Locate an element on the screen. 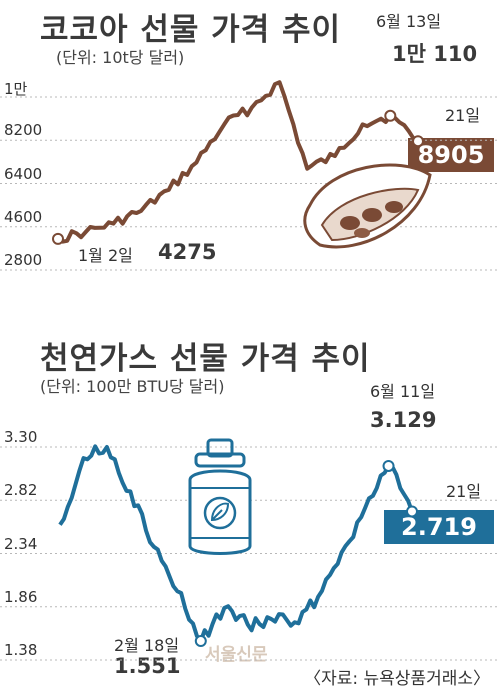 The height and width of the screenshot is (695, 500). cocoa-pod-icon is located at coordinates (367, 206).